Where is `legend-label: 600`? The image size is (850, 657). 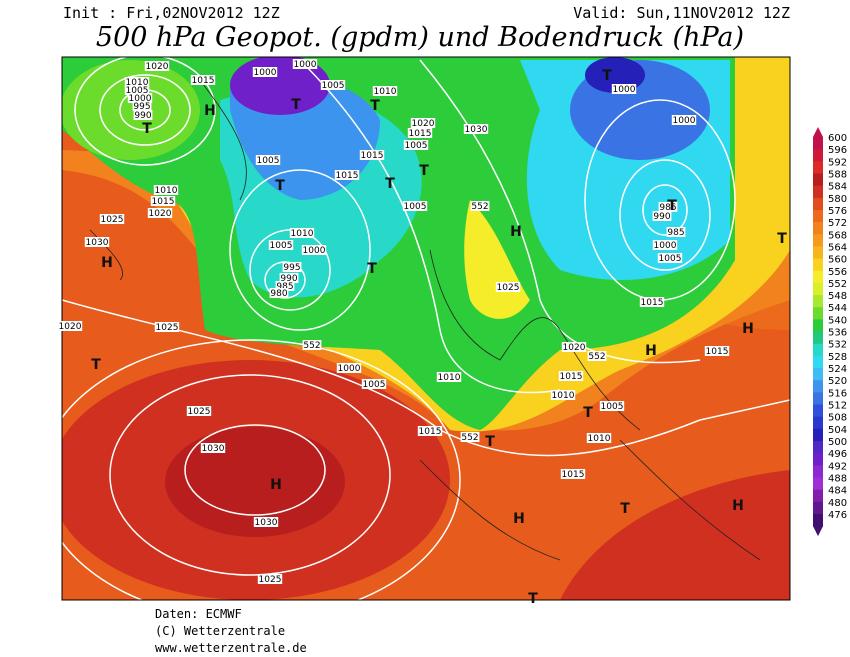
legend-label: 600 is located at coordinates (837, 138).